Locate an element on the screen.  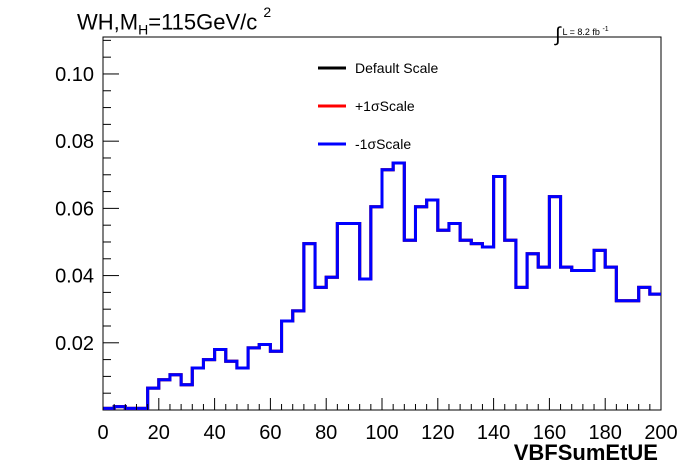
y-tick-label: 0.06 is located at coordinates (74, 209).